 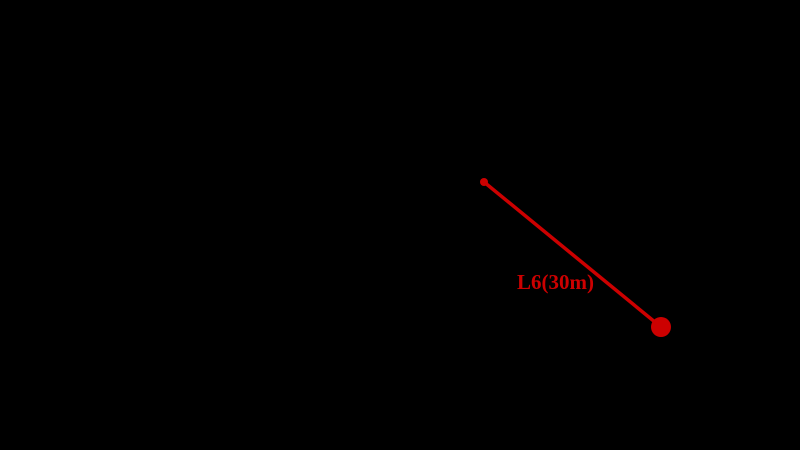 I want to click on link-distance-label: L6(30m), so click(x=555, y=282).